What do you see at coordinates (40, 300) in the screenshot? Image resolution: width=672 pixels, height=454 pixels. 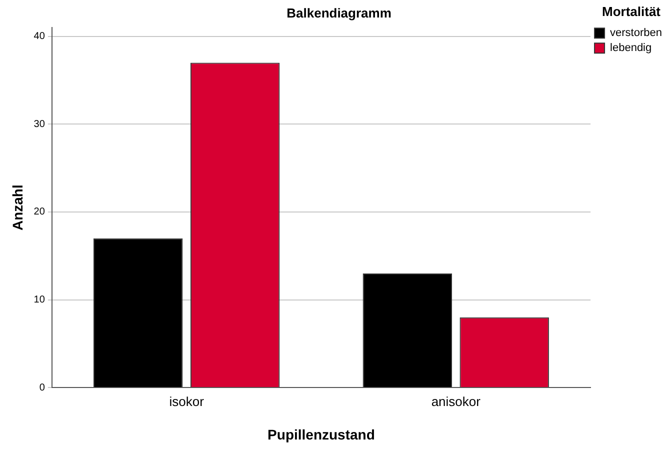 I see `y-tick-label: 10` at bounding box center [40, 300].